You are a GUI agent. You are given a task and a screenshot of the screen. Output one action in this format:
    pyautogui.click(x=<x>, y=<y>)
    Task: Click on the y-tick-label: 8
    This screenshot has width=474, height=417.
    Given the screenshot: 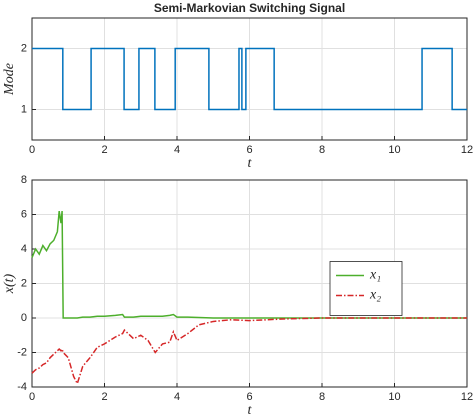 What is the action you would take?
    pyautogui.click(x=24, y=180)
    